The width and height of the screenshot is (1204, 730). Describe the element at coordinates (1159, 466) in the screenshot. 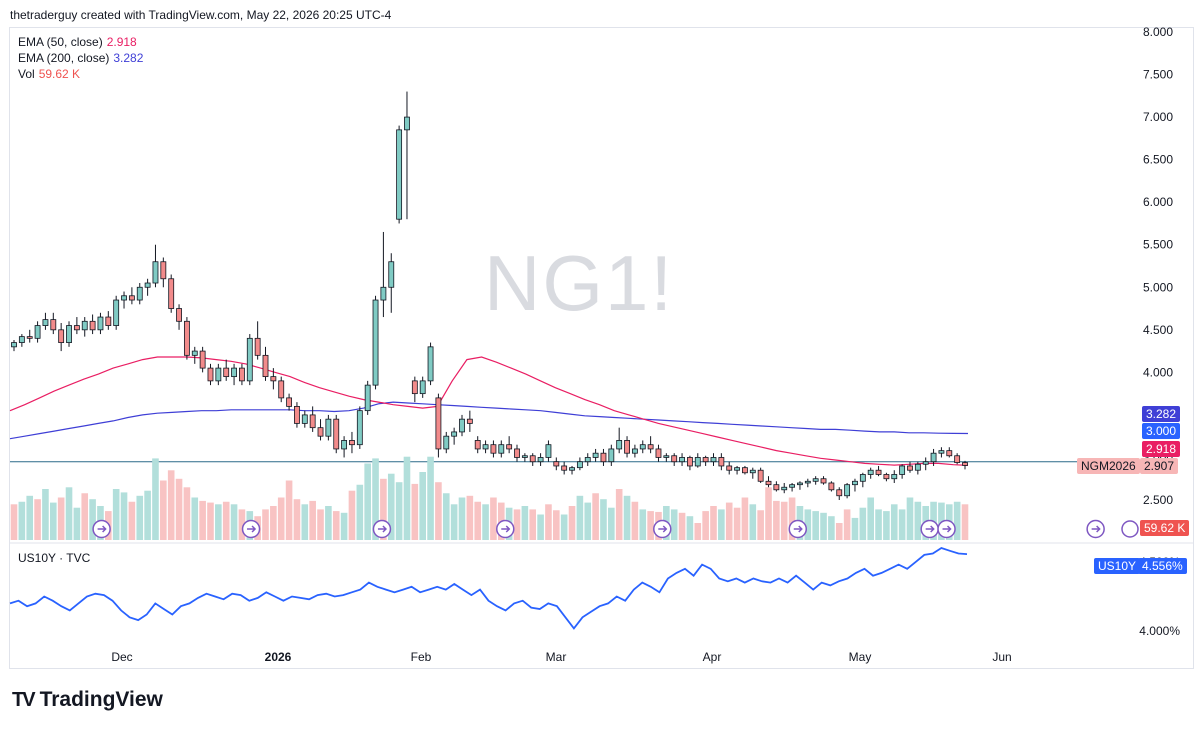

I see `last-price-tag: 2.907` at that location.